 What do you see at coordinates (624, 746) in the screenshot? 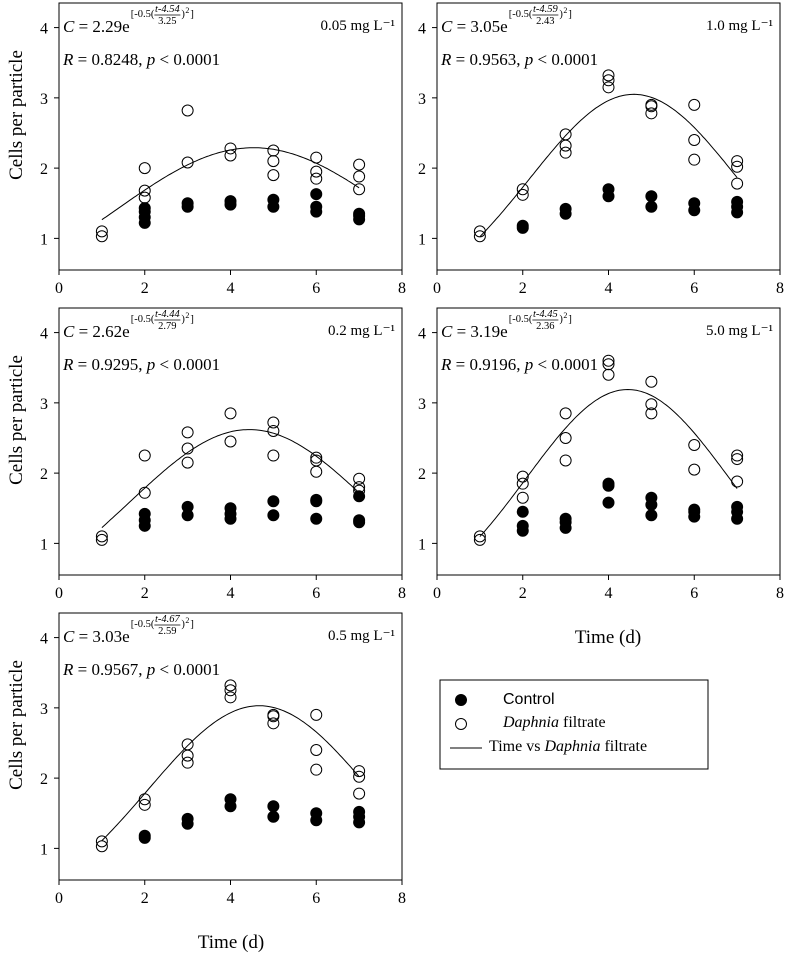
I see `legend-fit-rest: filtrate` at bounding box center [624, 746].